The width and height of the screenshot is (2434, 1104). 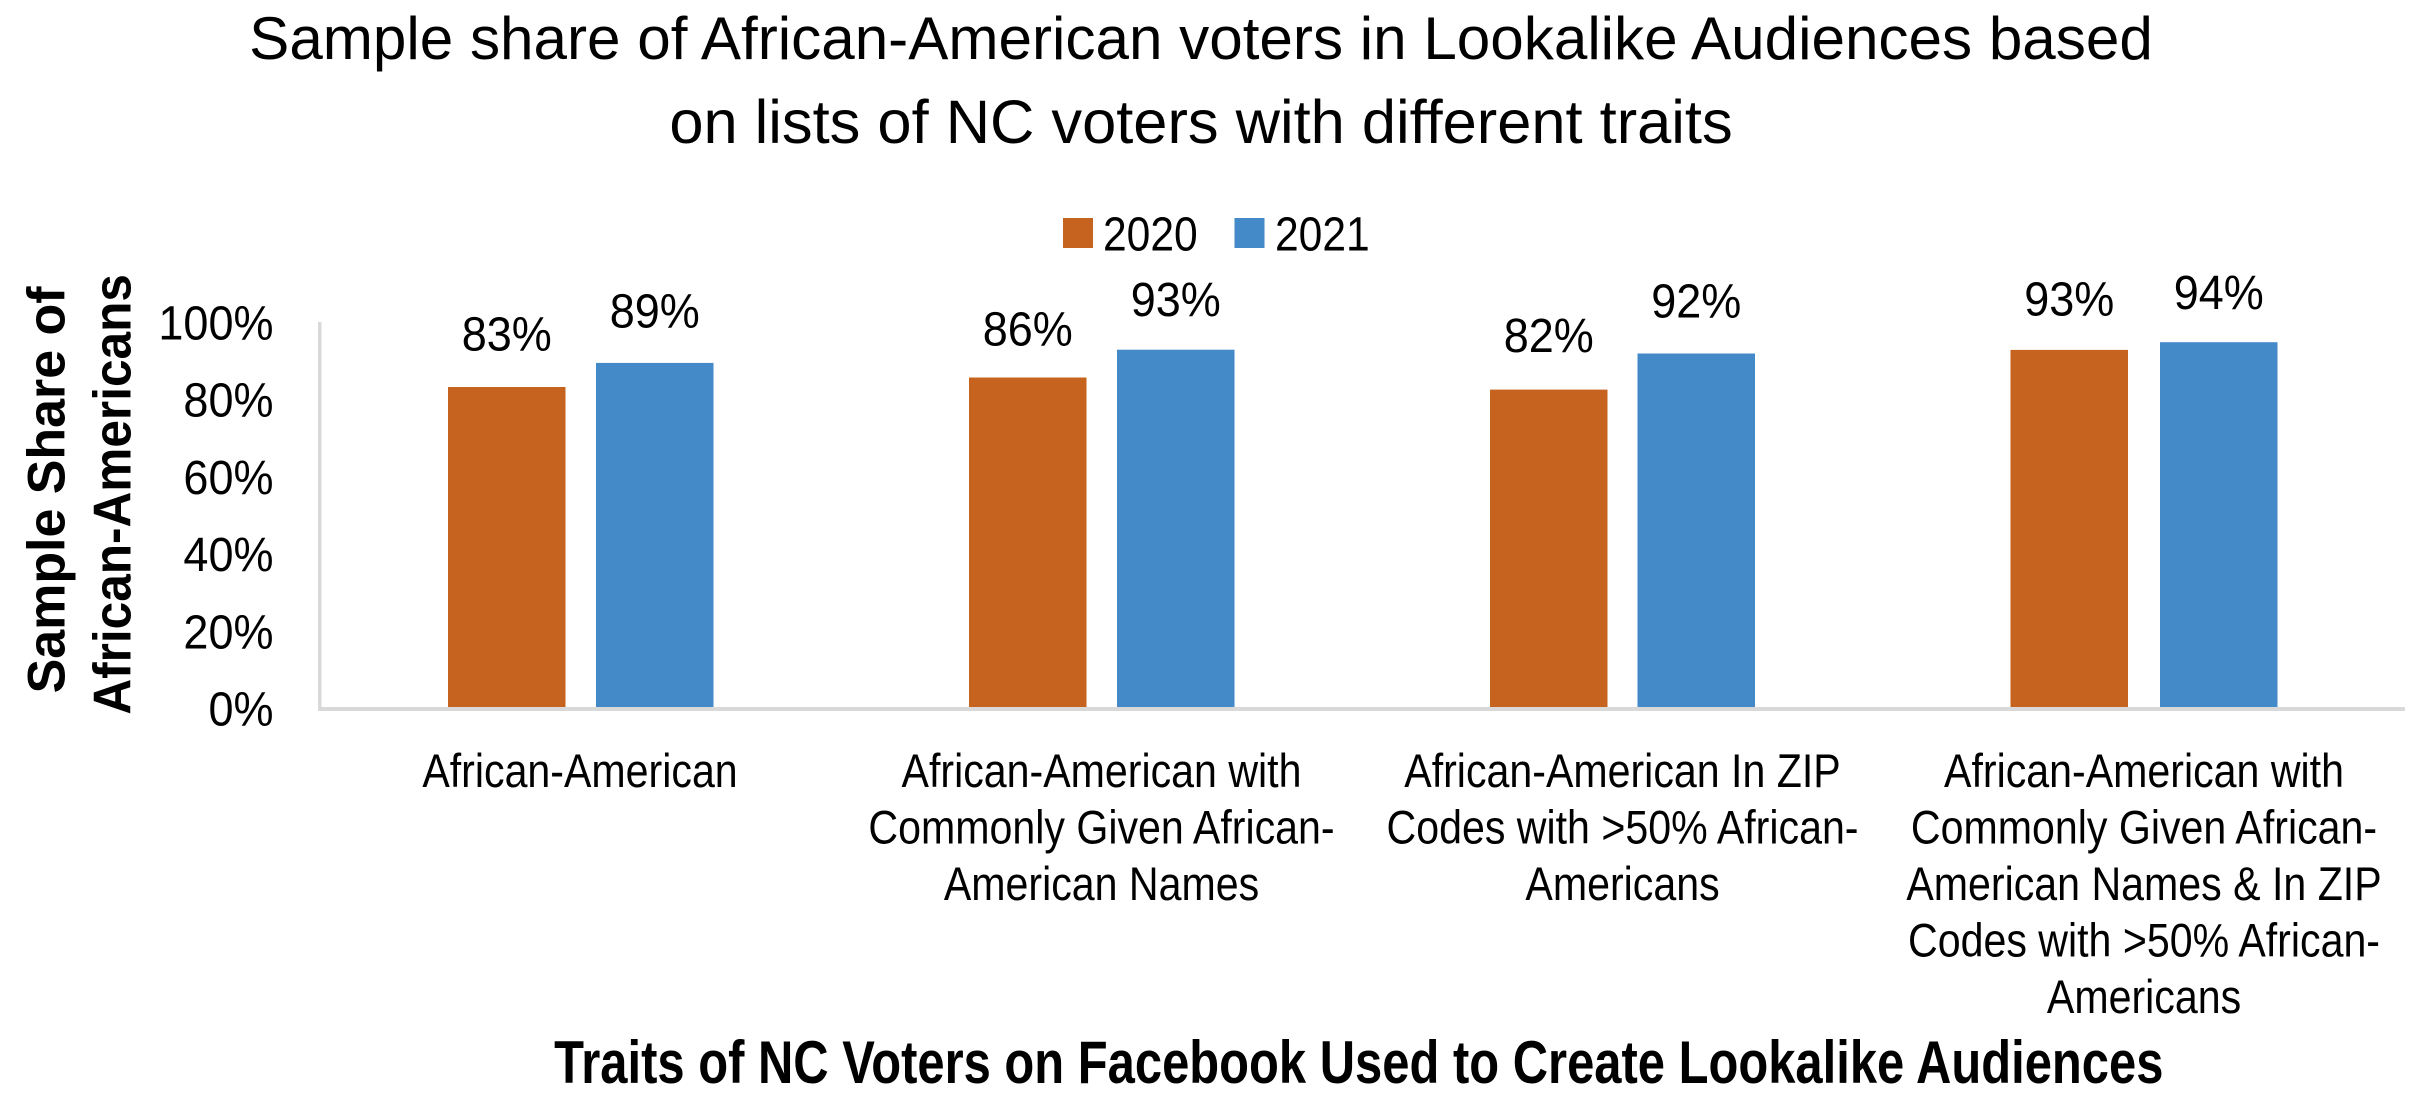 I want to click on svg-text: 60%, so click(x=228, y=477).